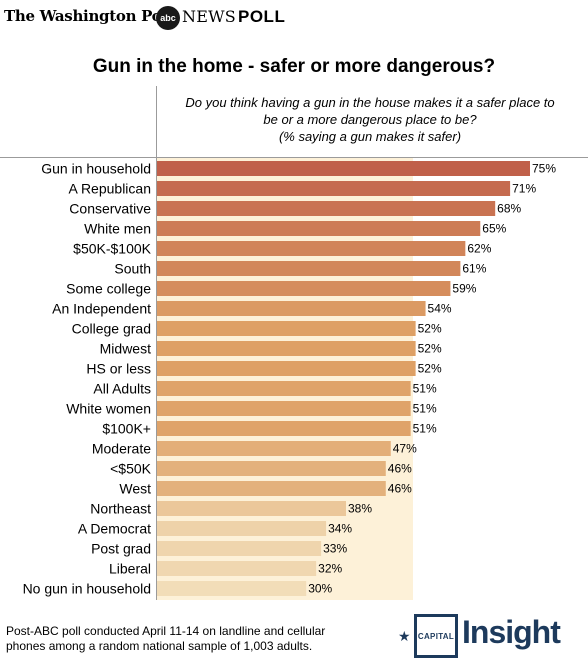 This screenshot has height=664, width=588. Describe the element at coordinates (168, 18) in the screenshot. I see `abc-logo-icon: abc` at that location.